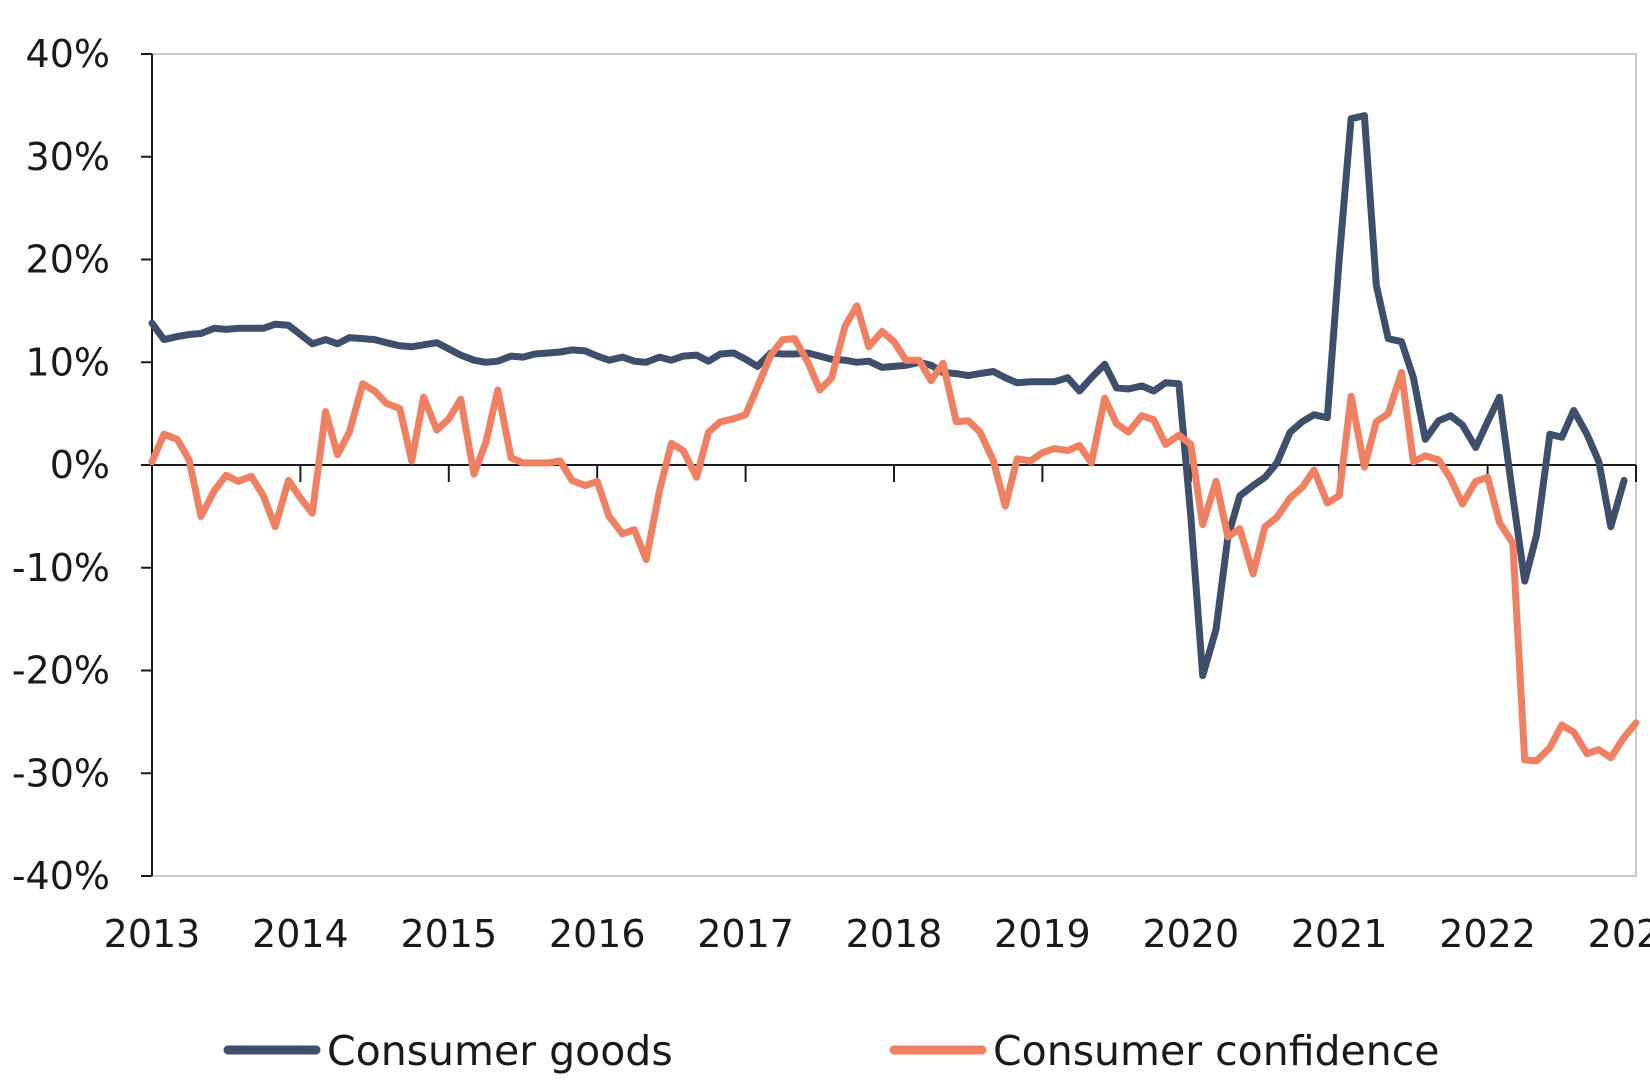 The image size is (1650, 1082). Describe the element at coordinates (1216, 1051) in the screenshot. I see `legend-label-consumer-confidence: Consumer confidence` at that location.